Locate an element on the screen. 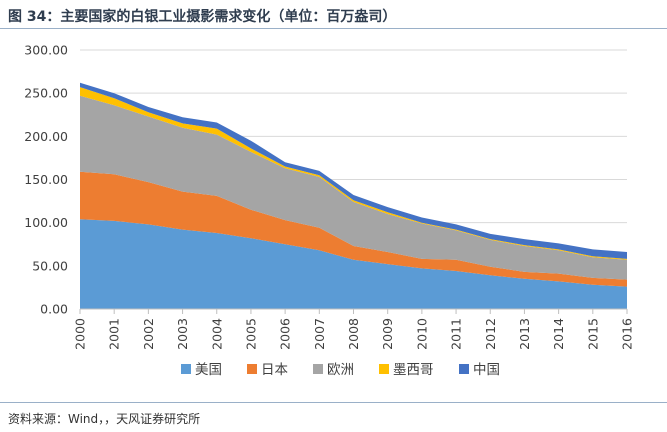  x-tick-label: 2015 is located at coordinates (592, 334).